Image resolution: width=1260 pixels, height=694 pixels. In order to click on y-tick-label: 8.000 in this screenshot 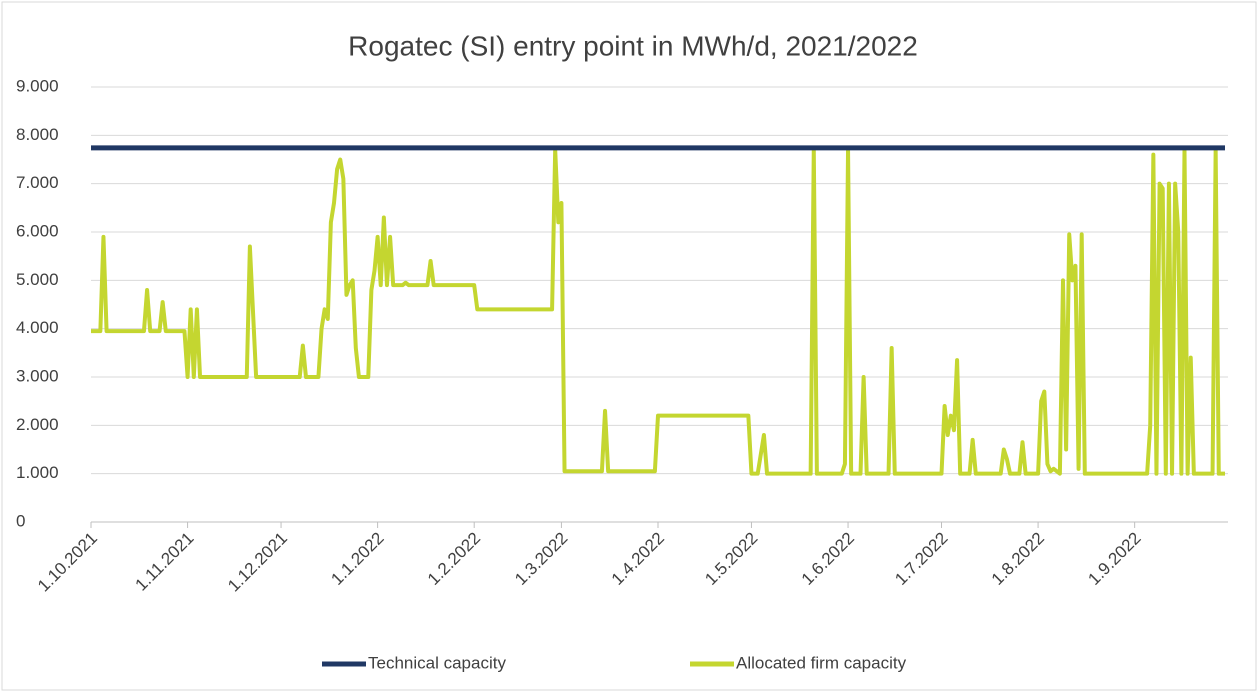, I will do `click(37, 134)`.